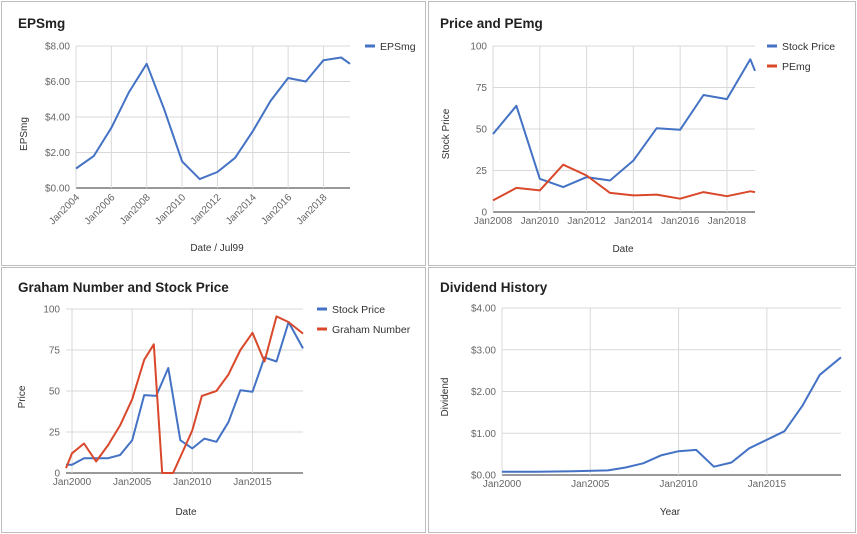  I want to click on y-tick-label: $8.00, so click(57, 47).